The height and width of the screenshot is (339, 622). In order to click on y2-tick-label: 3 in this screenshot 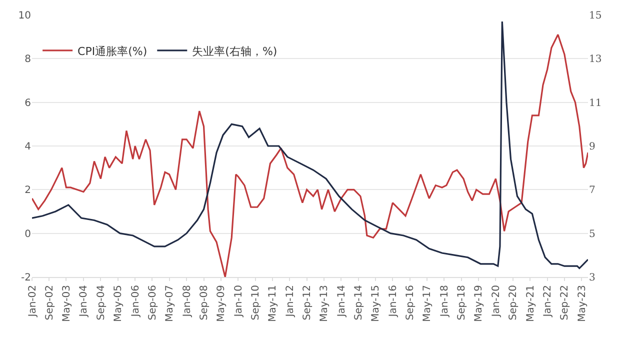, I will do `click(592, 278)`.